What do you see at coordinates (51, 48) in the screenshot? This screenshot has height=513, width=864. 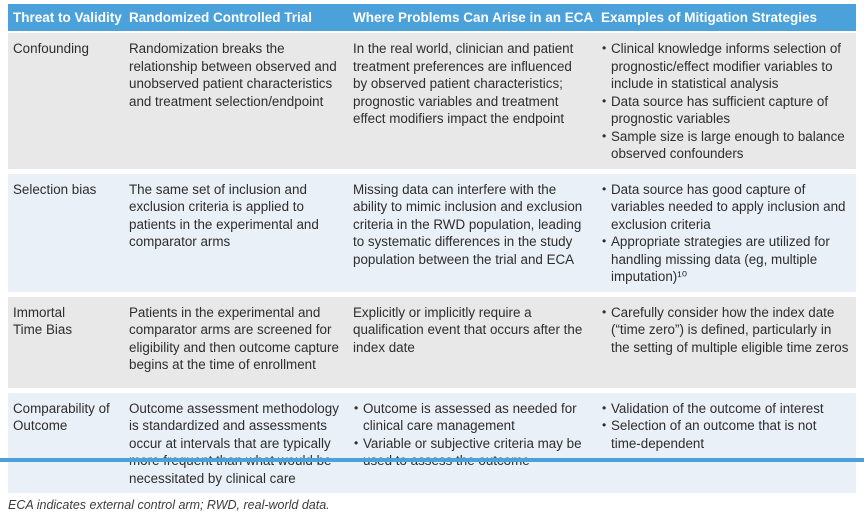 I see `cell-threat: Confounding` at bounding box center [51, 48].